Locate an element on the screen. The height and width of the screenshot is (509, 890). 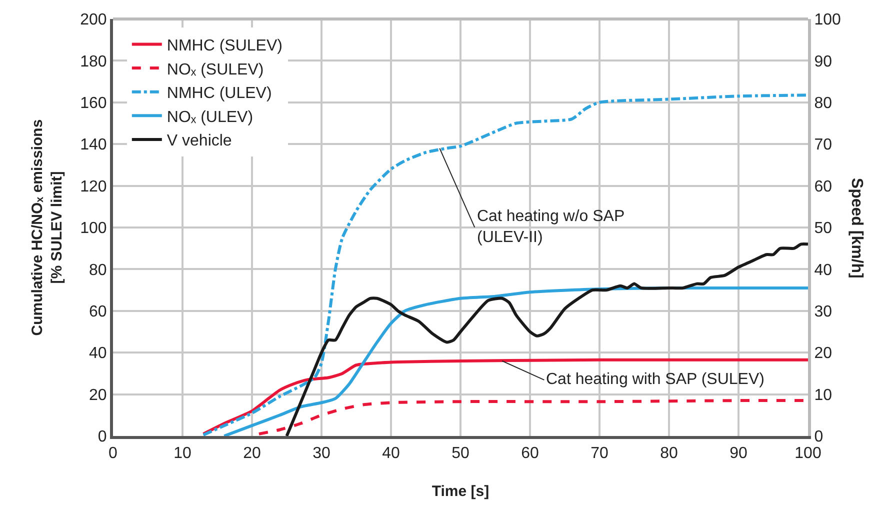
y-tick-label: 0 is located at coordinates (102, 437).